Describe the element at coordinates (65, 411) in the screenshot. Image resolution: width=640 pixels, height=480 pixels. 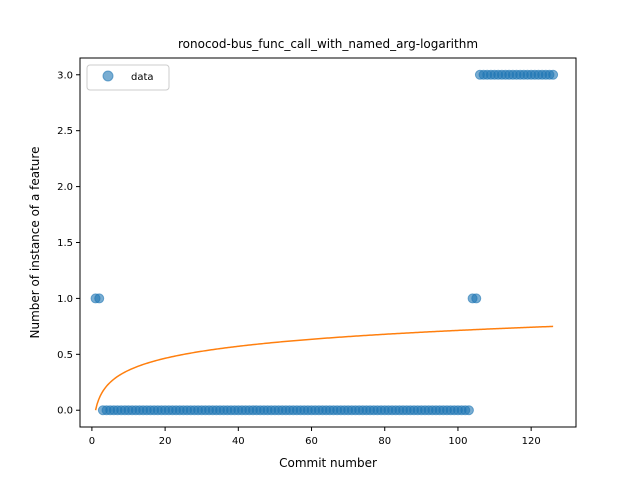
I see `y-tick-label: 0.0` at that location.